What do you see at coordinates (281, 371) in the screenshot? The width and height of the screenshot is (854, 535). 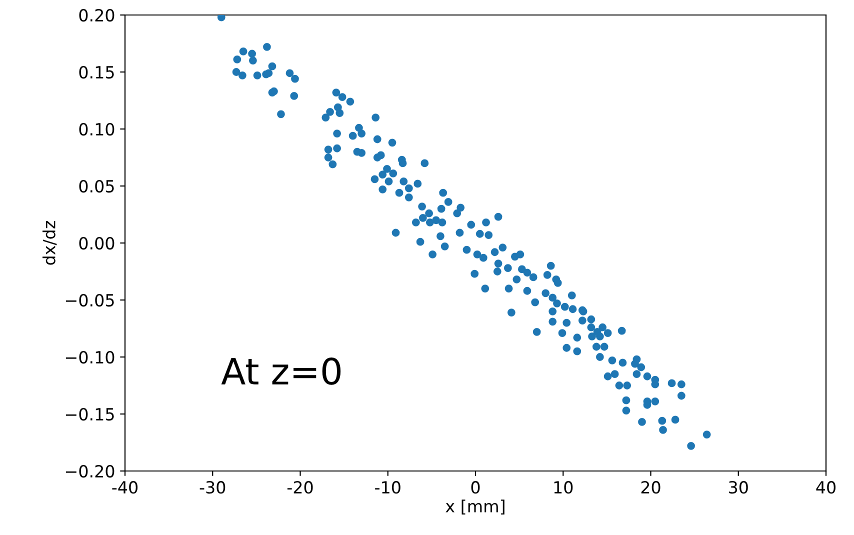 I see `annotation: At z=0` at bounding box center [281, 371].